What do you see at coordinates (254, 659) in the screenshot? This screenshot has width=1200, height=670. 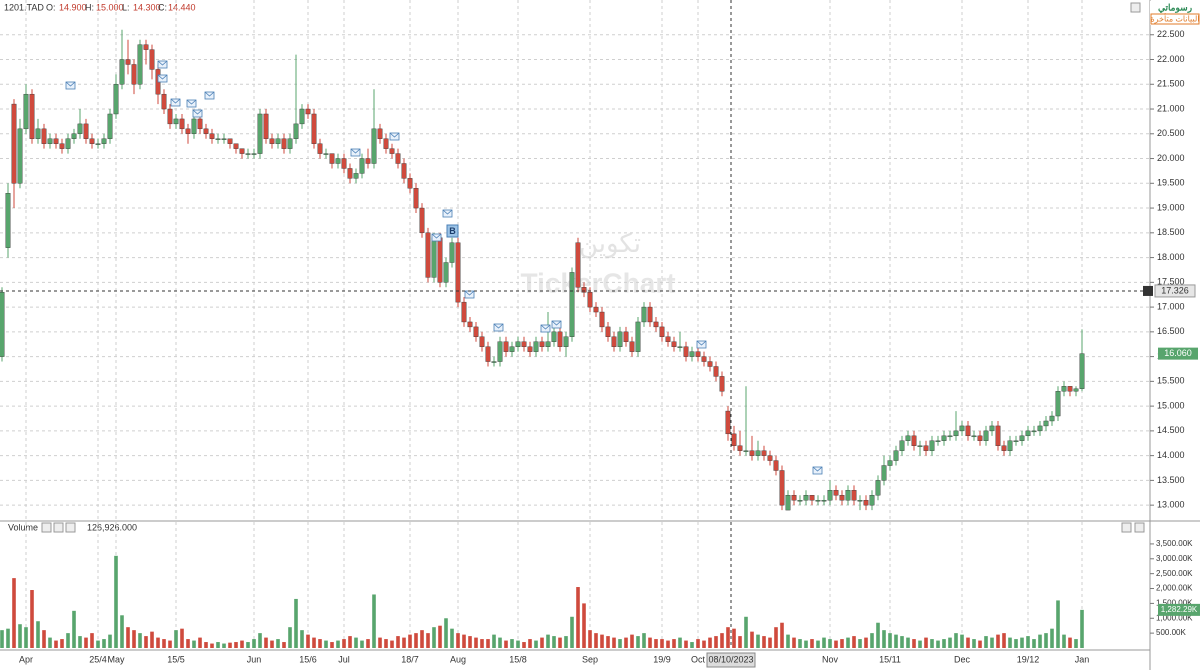 I see `x-tick-label: Jun` at bounding box center [254, 659].